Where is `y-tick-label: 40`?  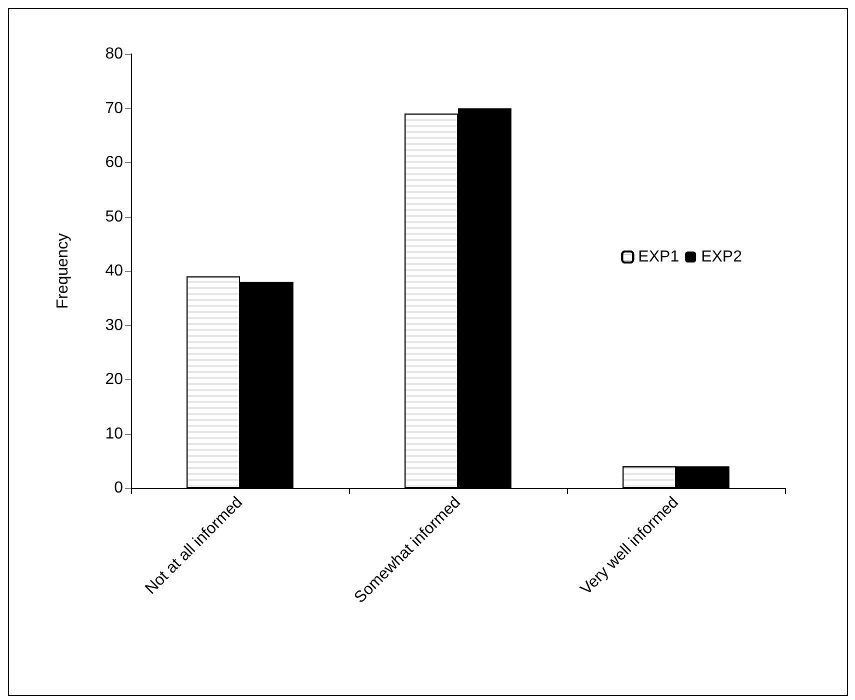 y-tick-label: 40 is located at coordinates (114, 271).